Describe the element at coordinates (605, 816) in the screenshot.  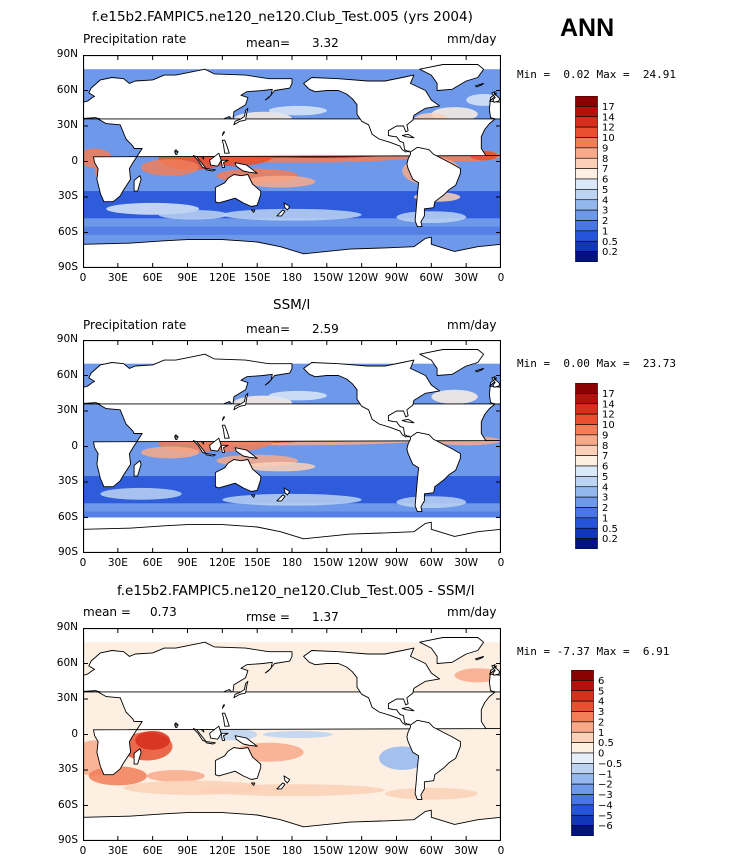
I see `colorbar-label: −5` at that location.